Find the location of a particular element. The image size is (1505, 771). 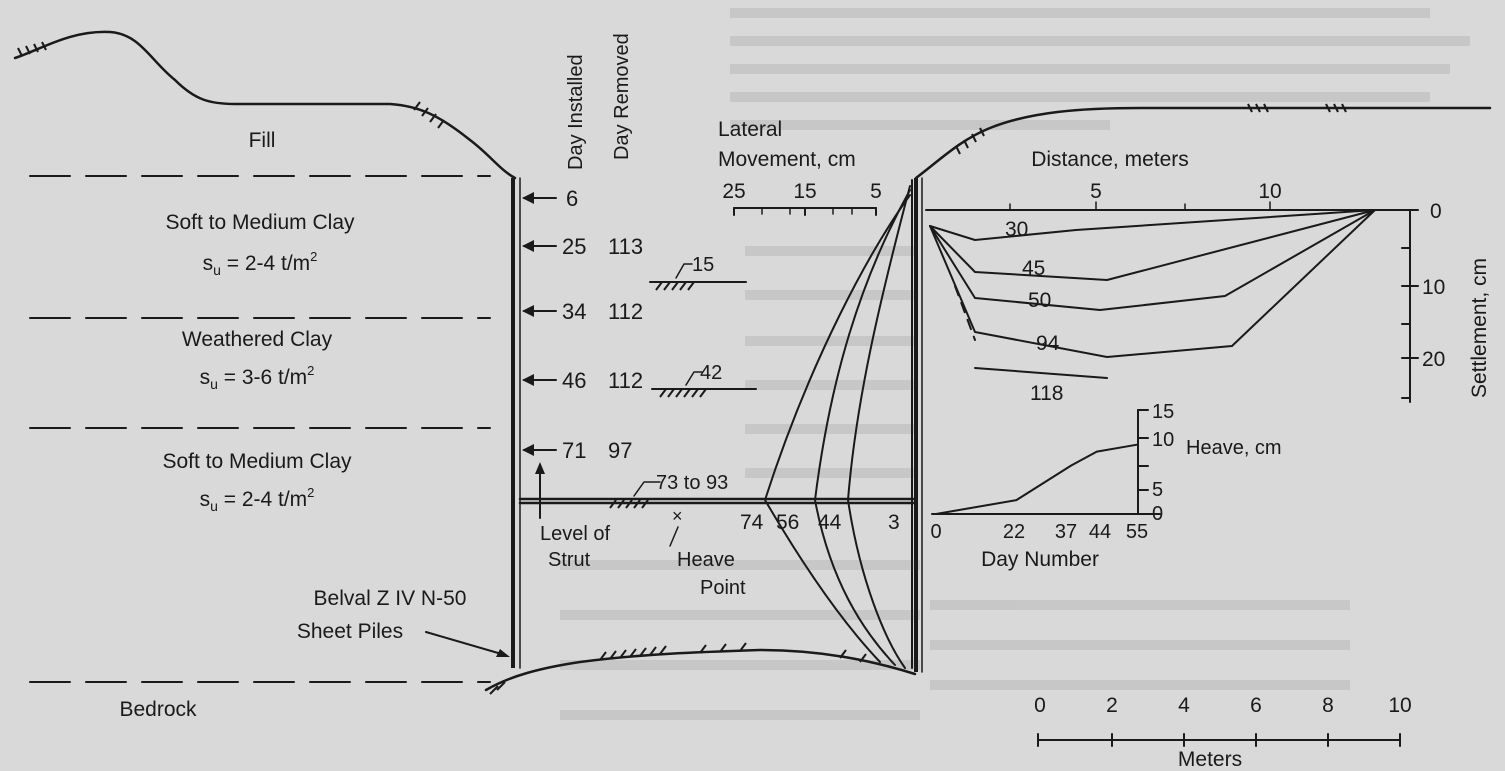

strut-2-installed: 25 is located at coordinates (574, 246).